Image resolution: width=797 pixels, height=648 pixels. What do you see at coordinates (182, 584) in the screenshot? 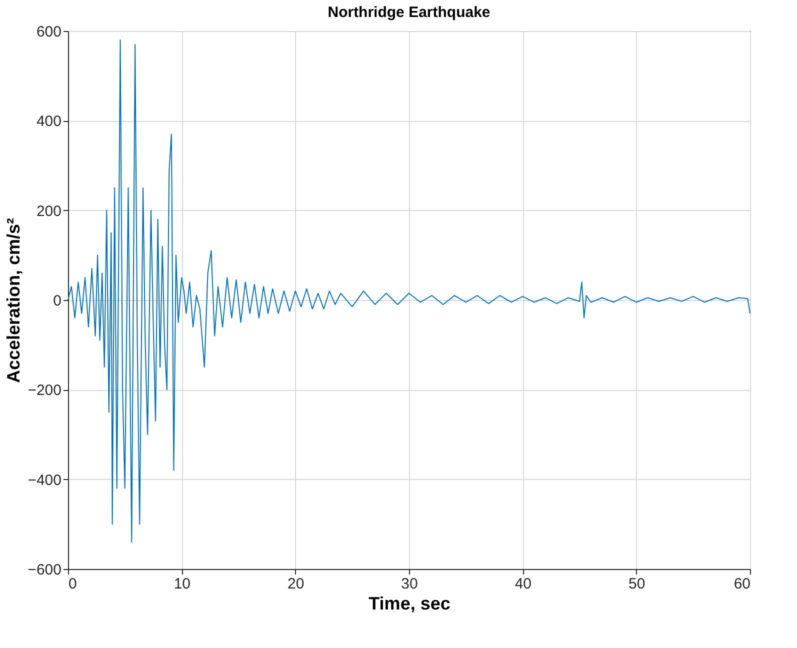
I see `x-tick-label: 10` at bounding box center [182, 584].